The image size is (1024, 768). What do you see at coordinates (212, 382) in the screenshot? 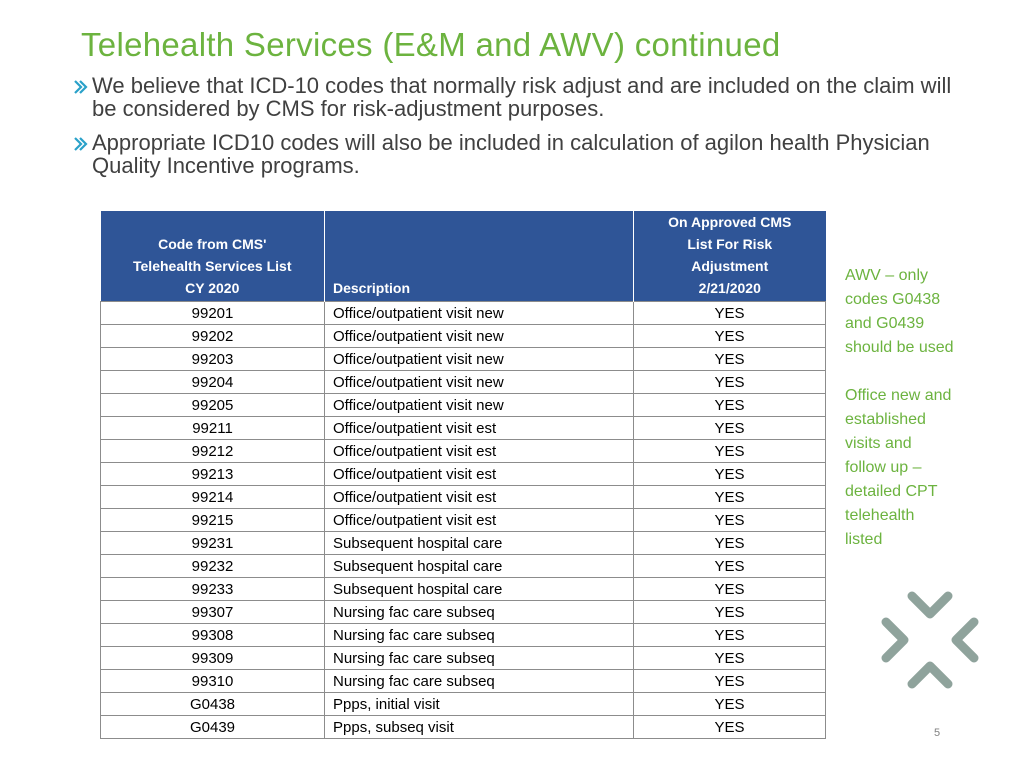
I see `cell-code: 99204` at bounding box center [212, 382].